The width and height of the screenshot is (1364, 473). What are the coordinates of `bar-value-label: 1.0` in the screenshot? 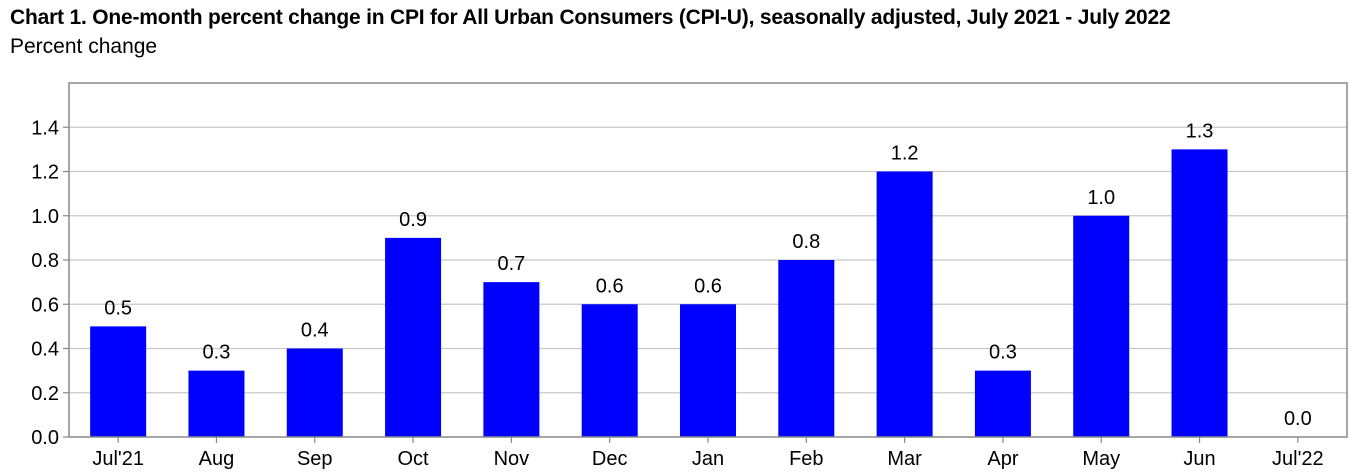 It's located at (1101, 198).